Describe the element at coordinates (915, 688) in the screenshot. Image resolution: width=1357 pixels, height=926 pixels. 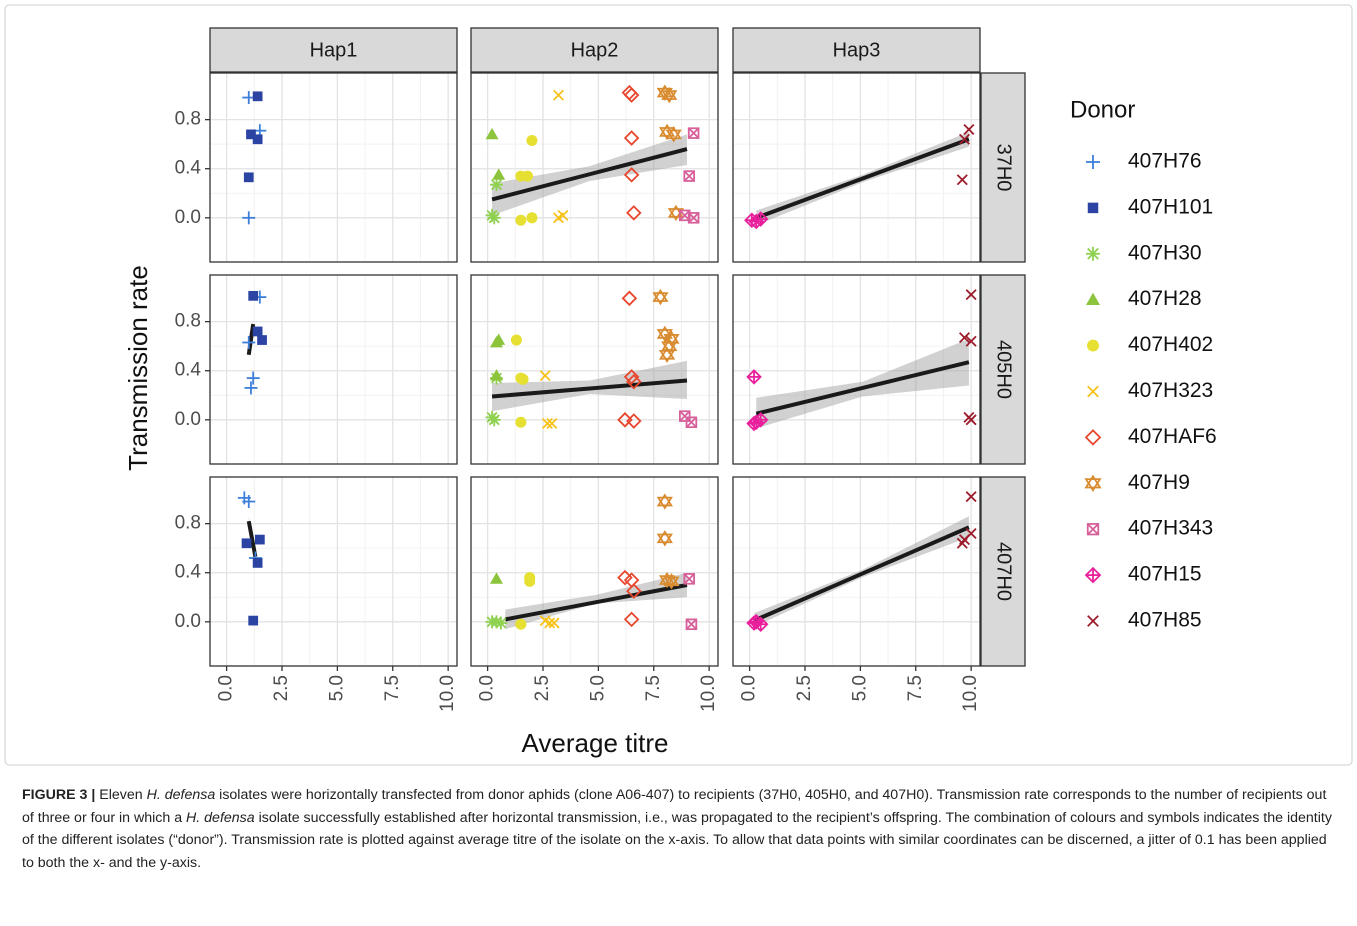
I see `x-tick-label: 7.5` at that location.